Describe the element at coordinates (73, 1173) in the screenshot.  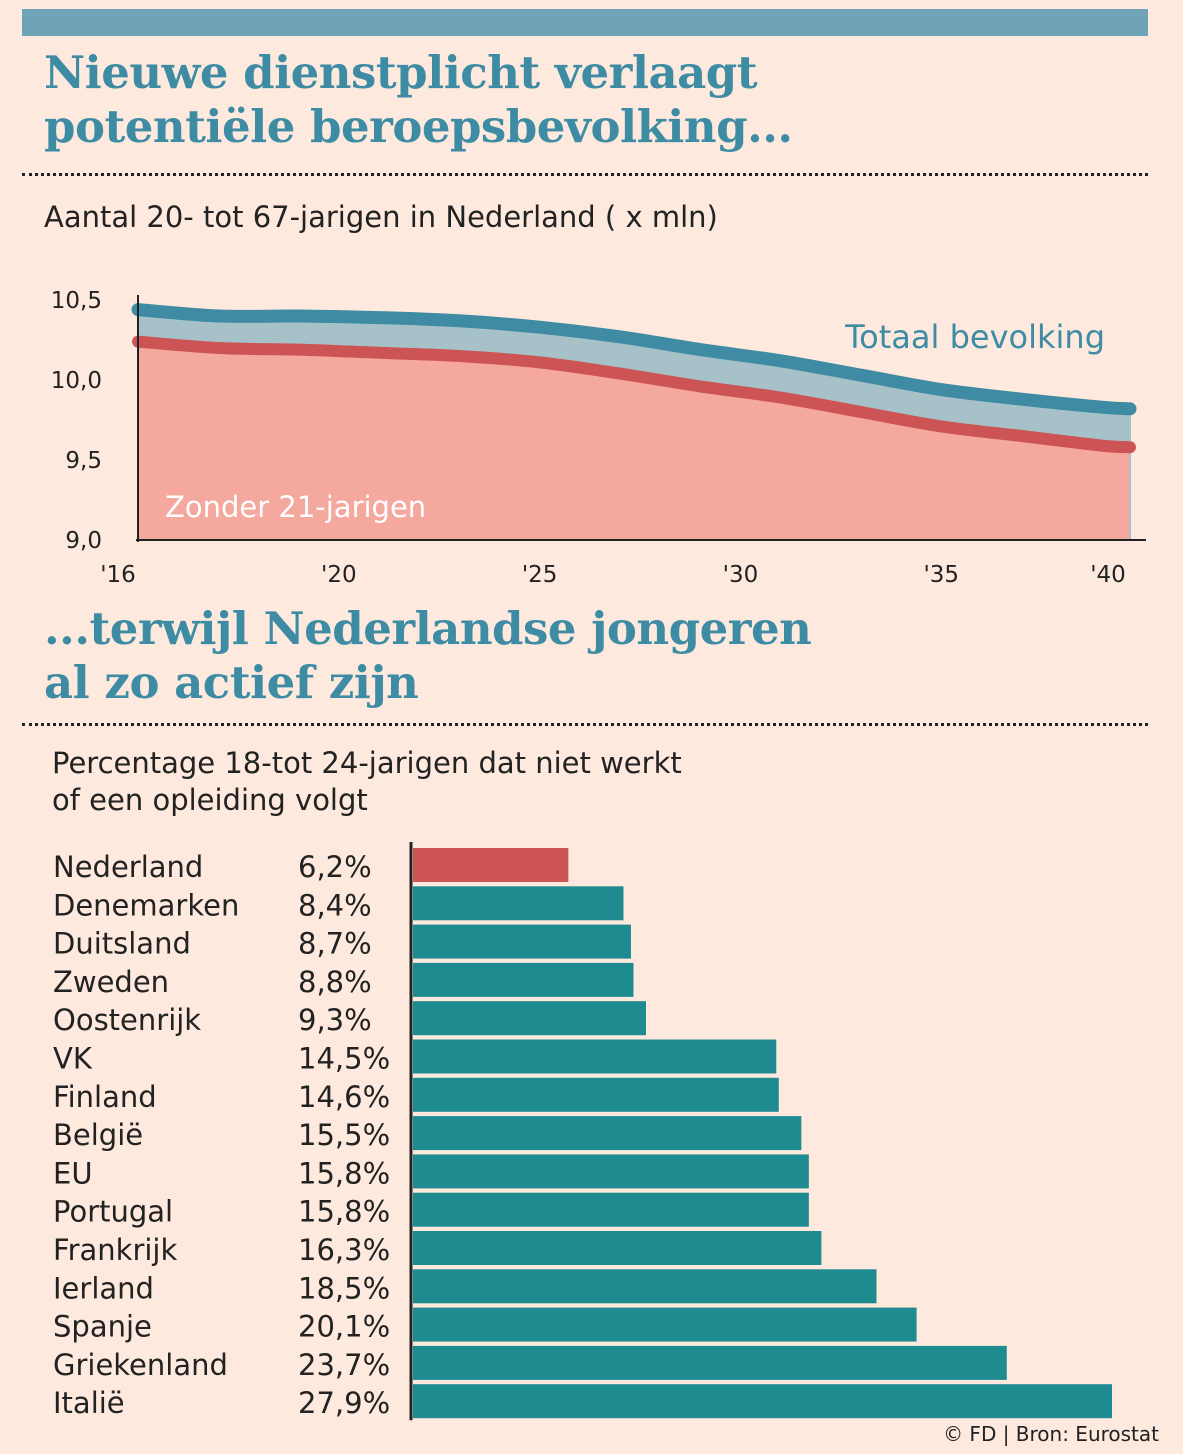
I see `category-label: EU` at that location.